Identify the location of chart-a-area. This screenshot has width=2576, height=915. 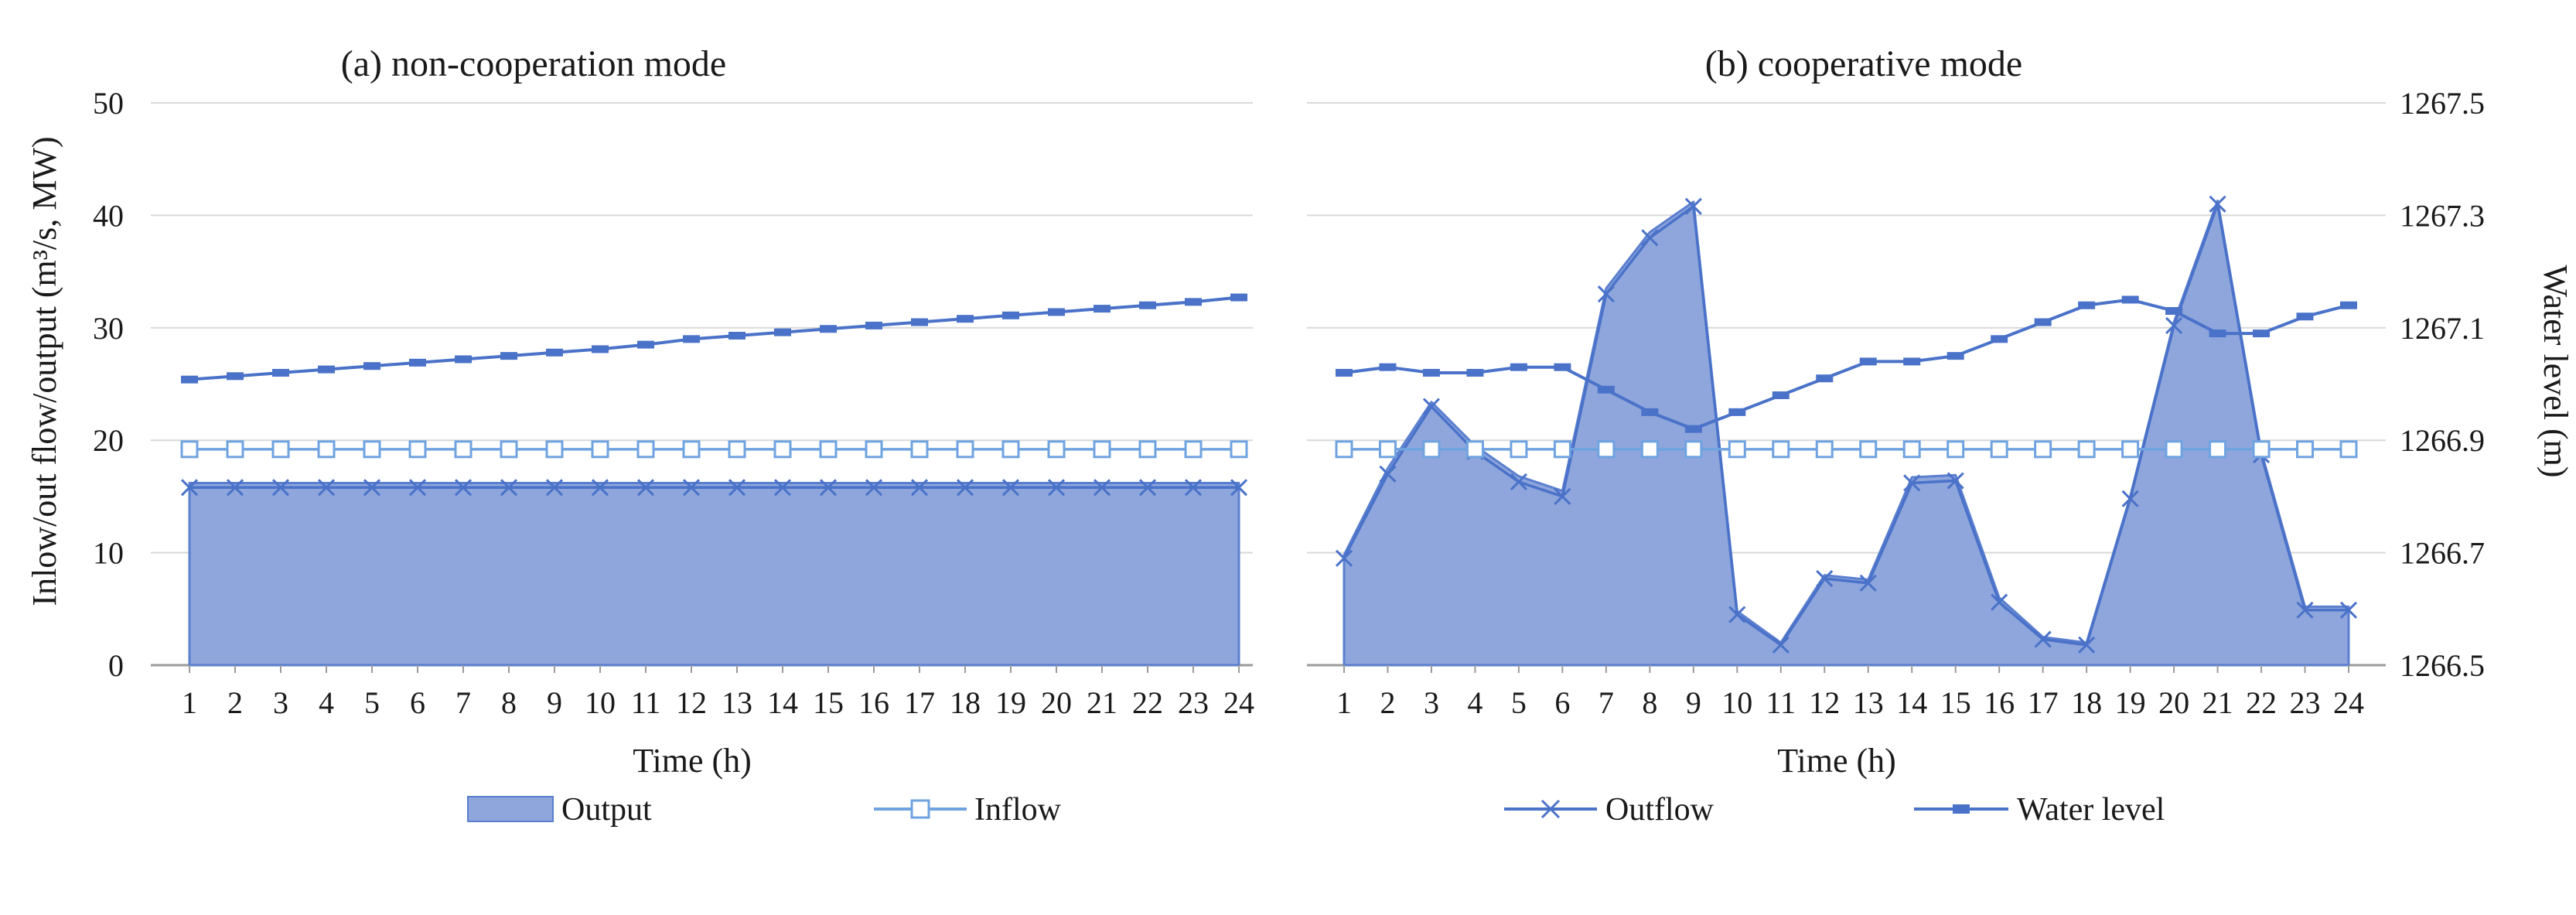
(714, 574).